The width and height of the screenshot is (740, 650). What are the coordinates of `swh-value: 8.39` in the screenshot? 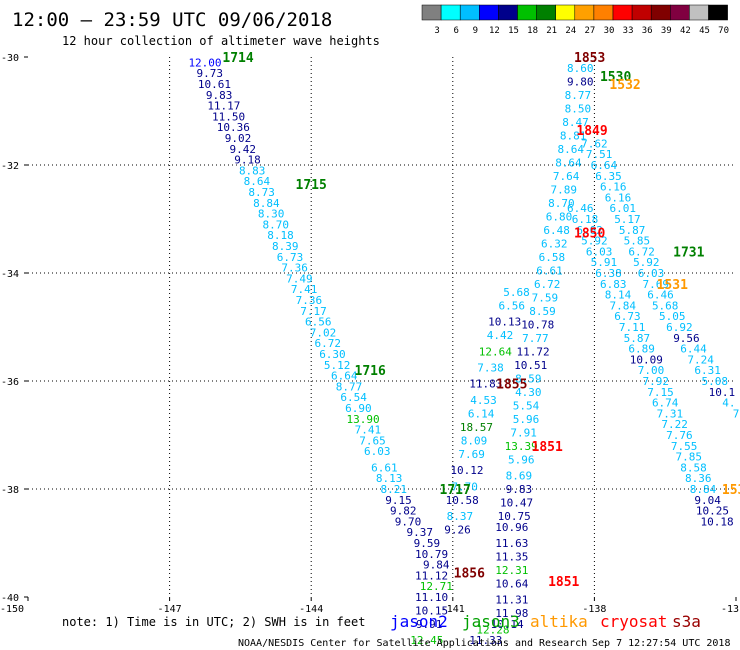 It's located at (285, 246).